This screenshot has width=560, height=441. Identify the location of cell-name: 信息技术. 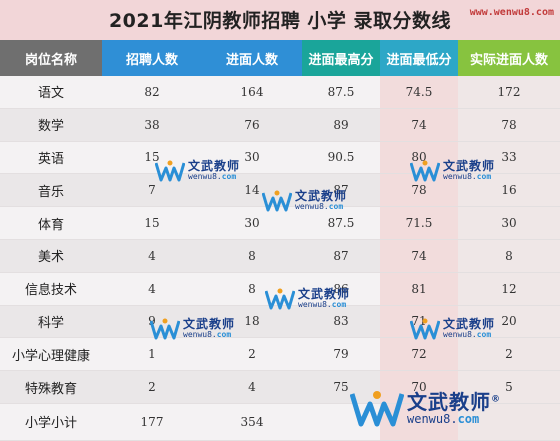
(51, 289).